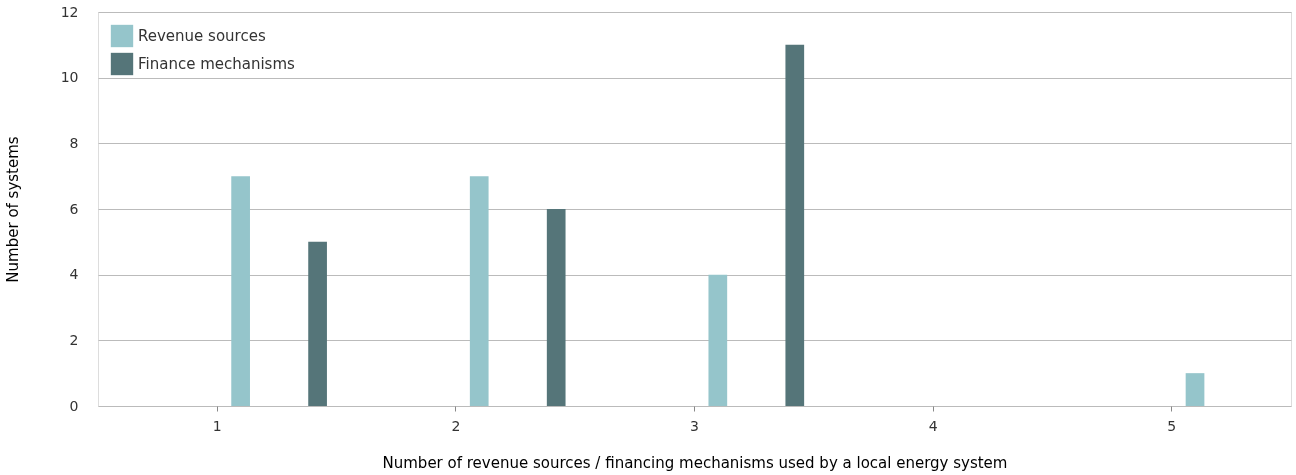 Image resolution: width=1296 pixels, height=475 pixels. Describe the element at coordinates (74, 142) in the screenshot. I see `y-tick-label: 8` at that location.